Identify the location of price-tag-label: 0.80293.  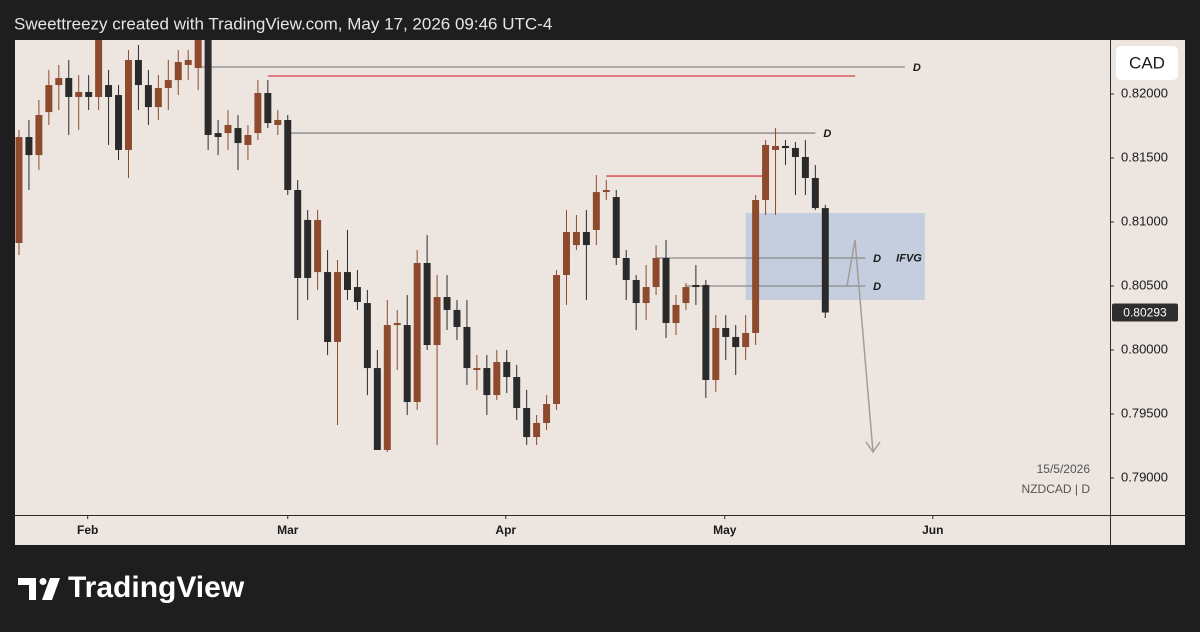
(1145, 313).